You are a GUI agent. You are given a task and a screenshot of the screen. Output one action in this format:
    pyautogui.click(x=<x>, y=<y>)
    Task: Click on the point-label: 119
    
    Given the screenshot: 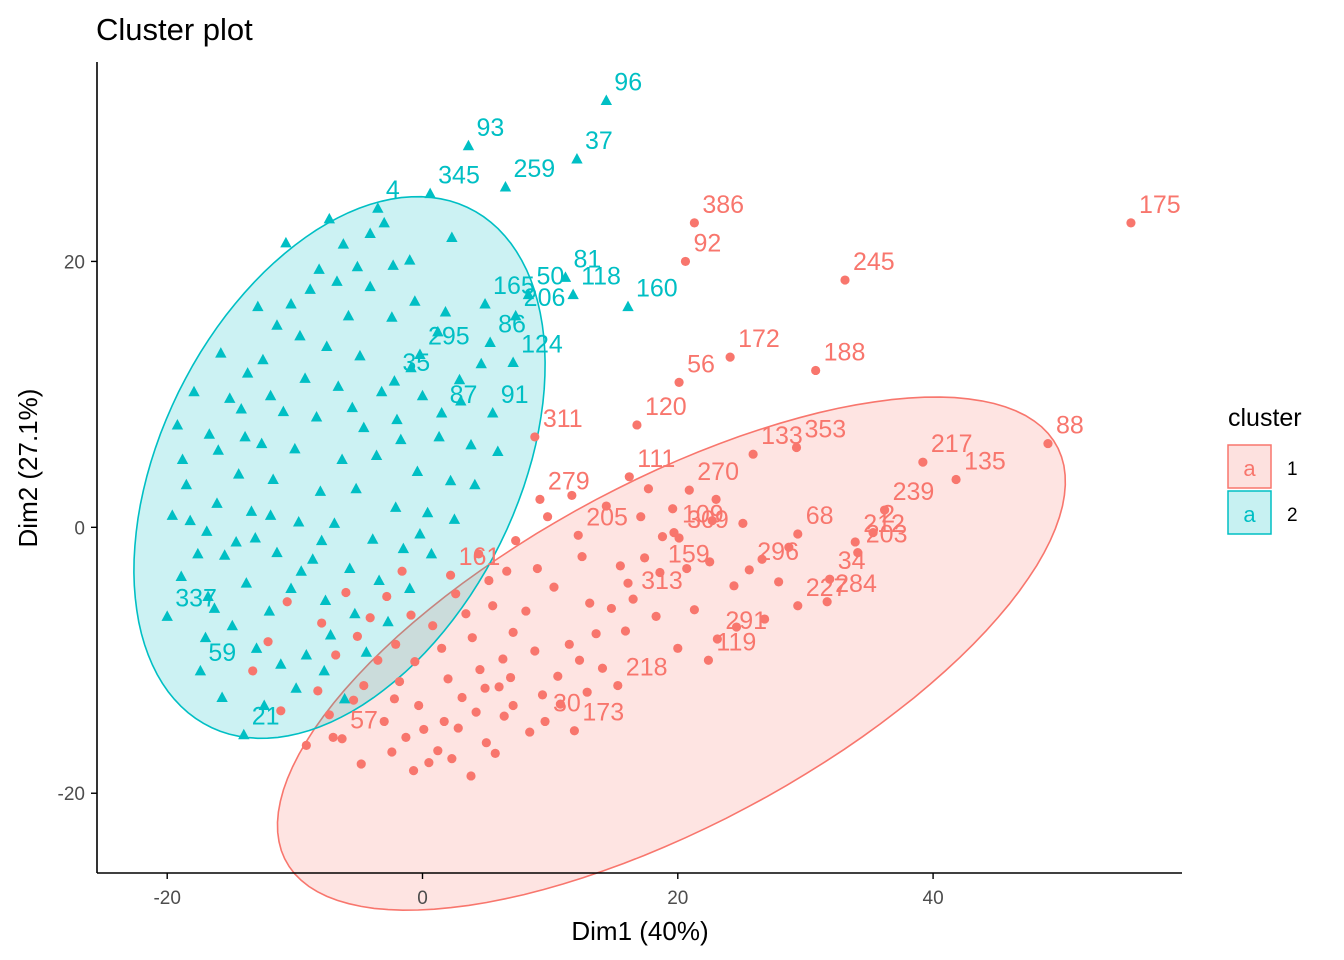 What is the action you would take?
    pyautogui.click(x=736, y=642)
    